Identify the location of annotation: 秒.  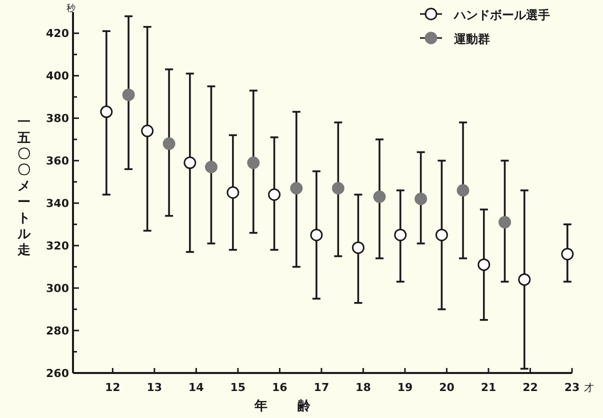
(71, 8).